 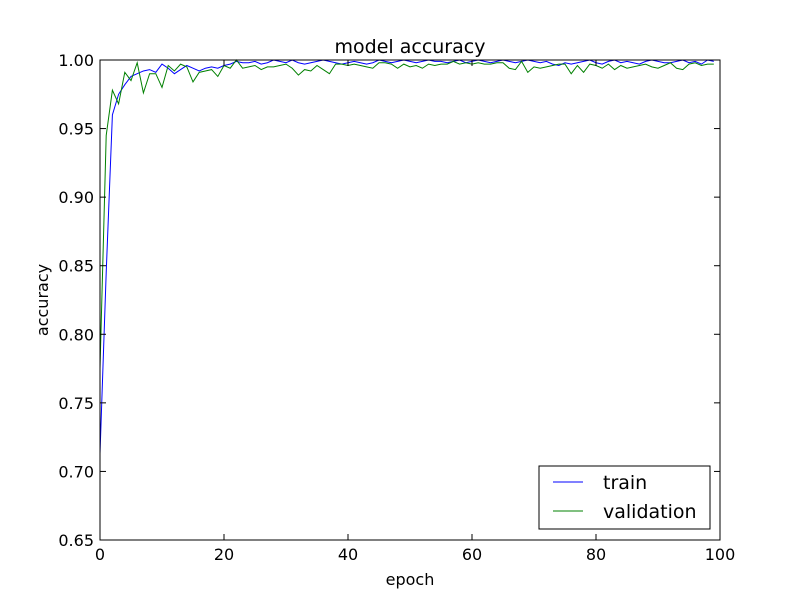 I want to click on legend-label-train: train, so click(x=625, y=483).